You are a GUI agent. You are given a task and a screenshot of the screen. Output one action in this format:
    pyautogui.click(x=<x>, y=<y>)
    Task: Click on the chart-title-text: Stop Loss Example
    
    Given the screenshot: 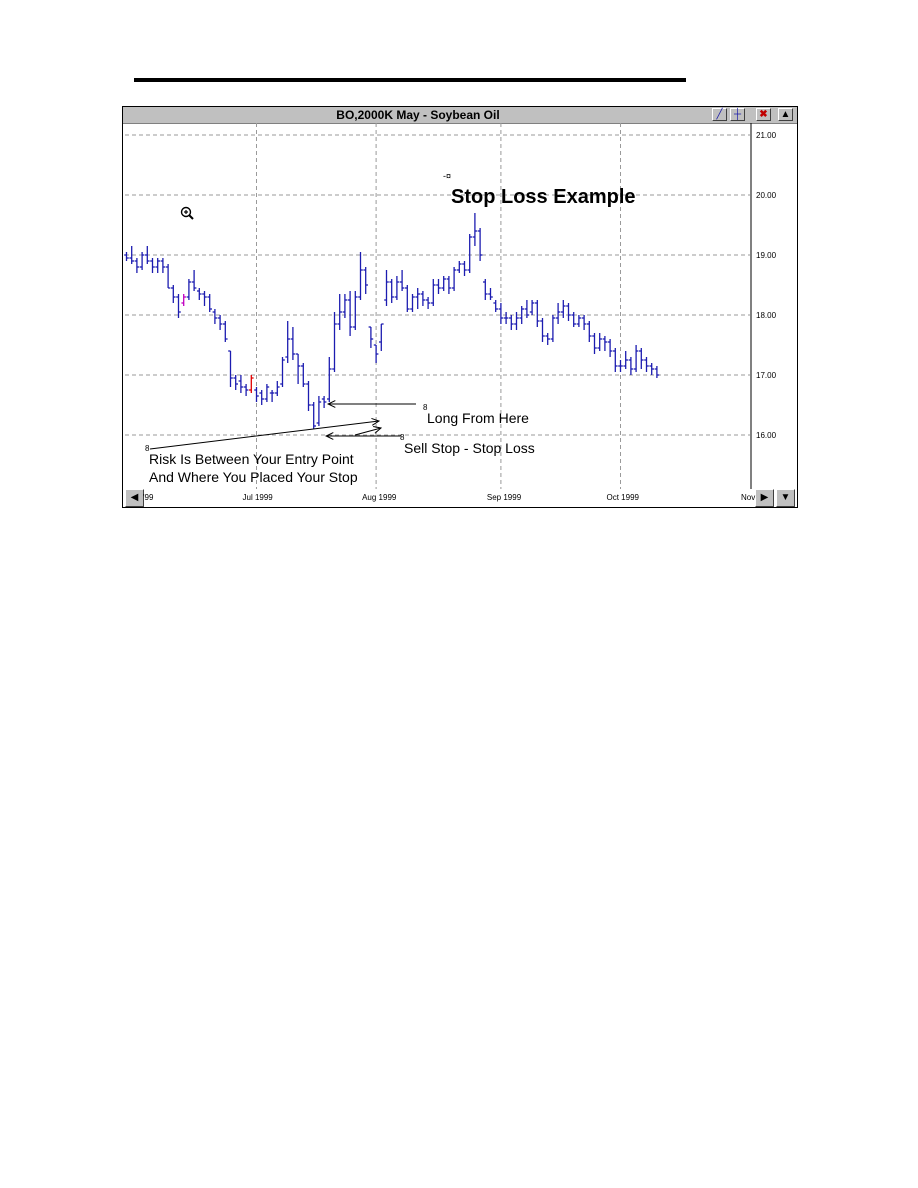 What is the action you would take?
    pyautogui.click(x=543, y=197)
    